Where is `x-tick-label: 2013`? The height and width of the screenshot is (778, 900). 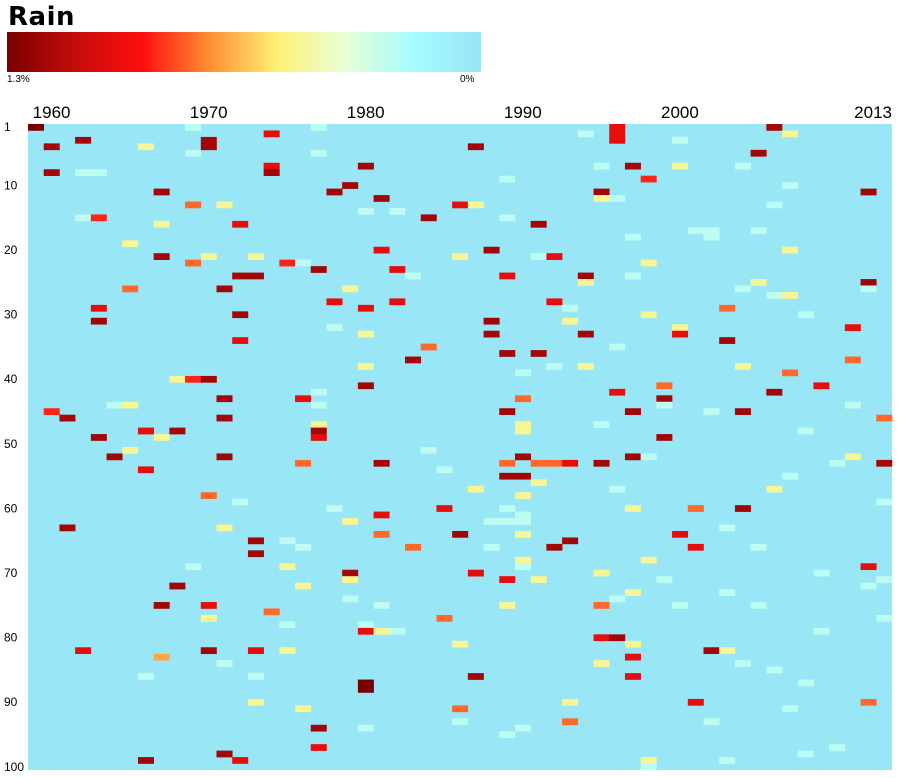 x-tick-label: 2013 is located at coordinates (873, 112).